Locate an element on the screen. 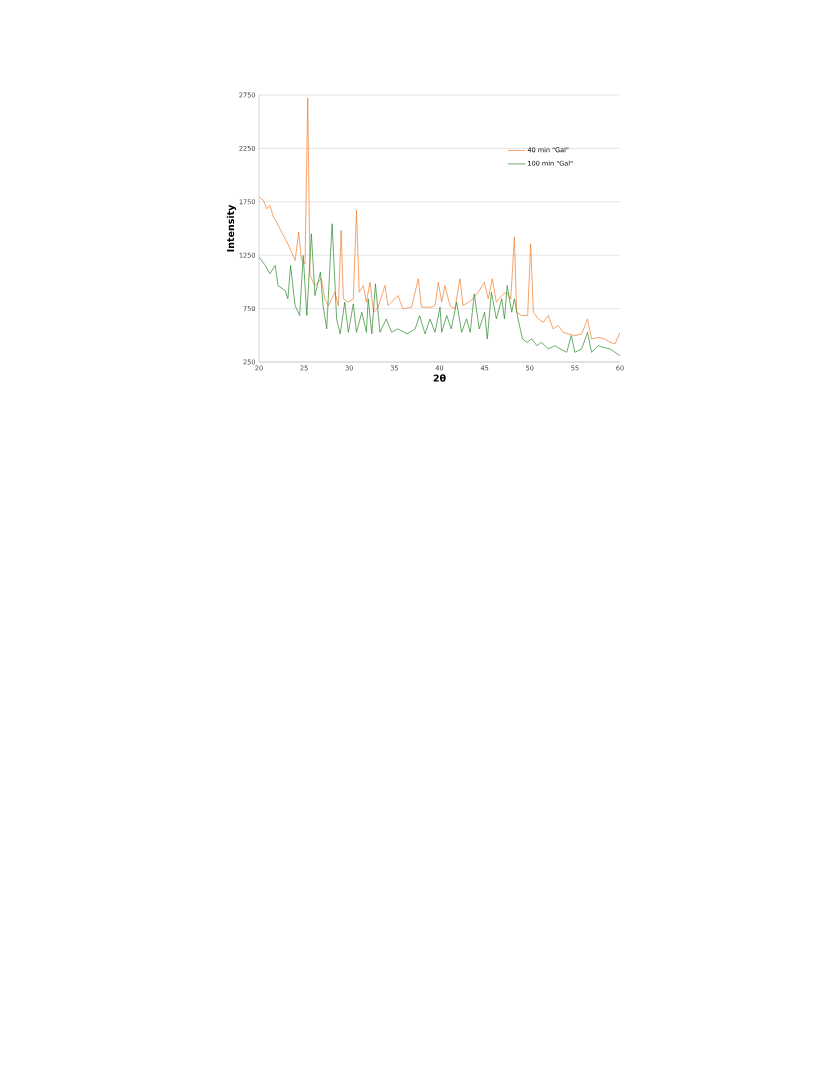 The image size is (833, 1091). y-axis-title: Intensity is located at coordinates (231, 228).